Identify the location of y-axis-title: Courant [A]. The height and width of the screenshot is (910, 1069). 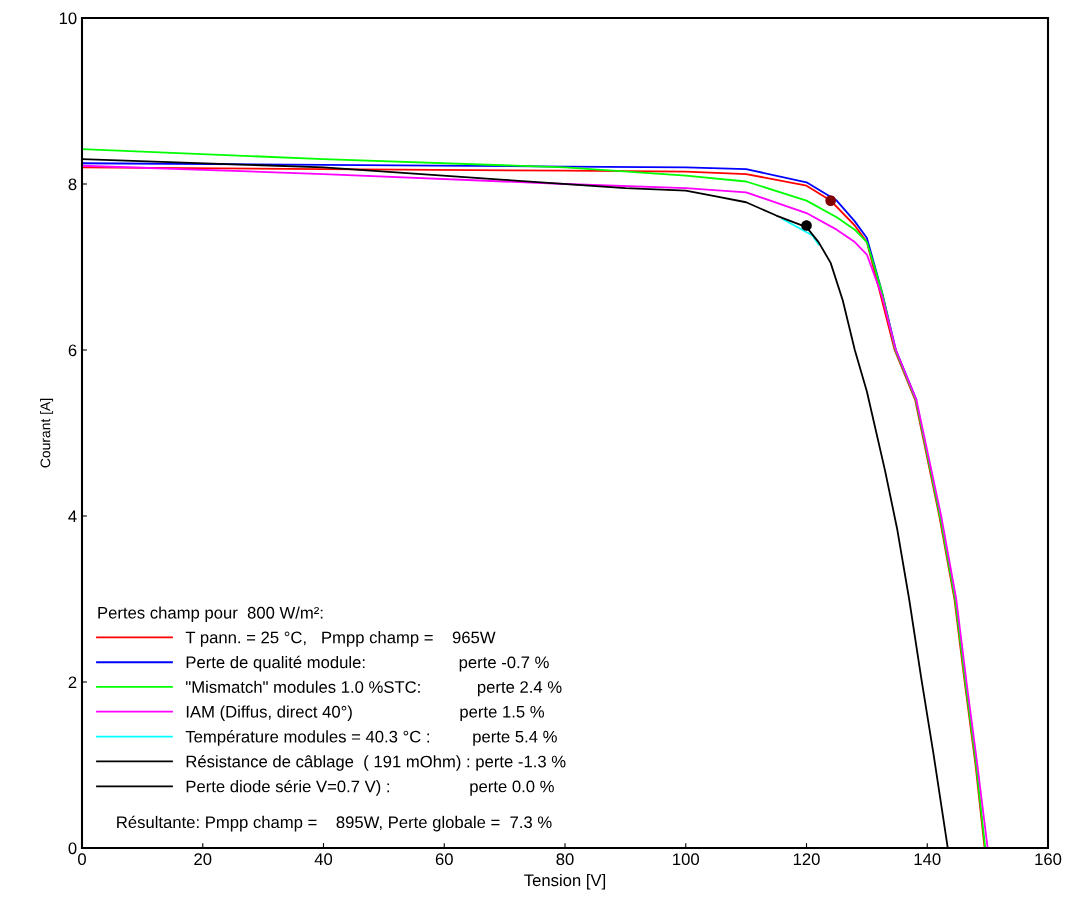
(47, 433).